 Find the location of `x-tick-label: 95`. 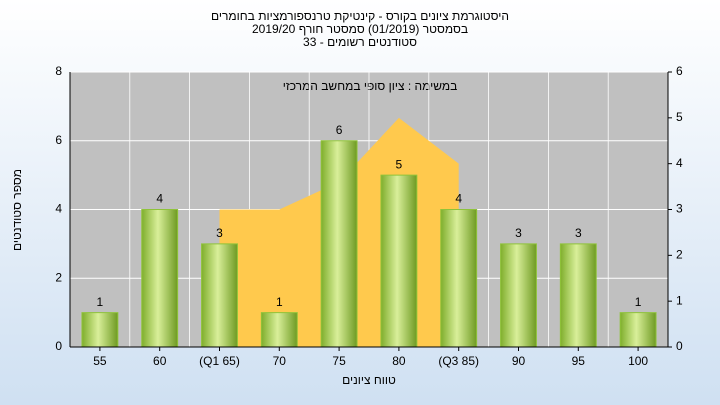

x-tick-label: 95 is located at coordinates (579, 361).